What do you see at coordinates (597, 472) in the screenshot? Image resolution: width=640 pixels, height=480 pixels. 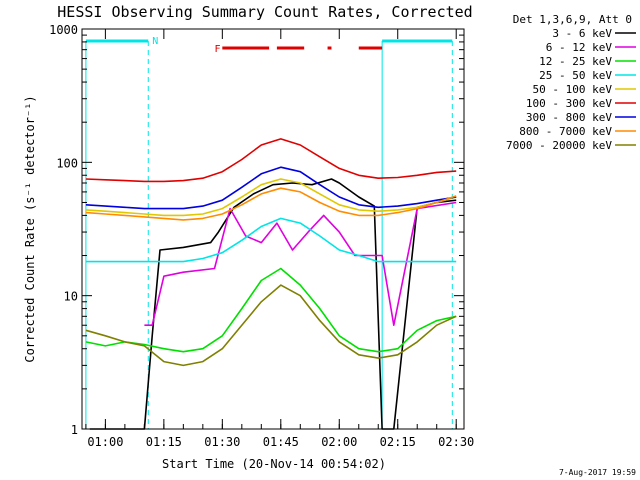 I see `footer-timestamp: 7-Aug-2017 19:59` at bounding box center [597, 472].